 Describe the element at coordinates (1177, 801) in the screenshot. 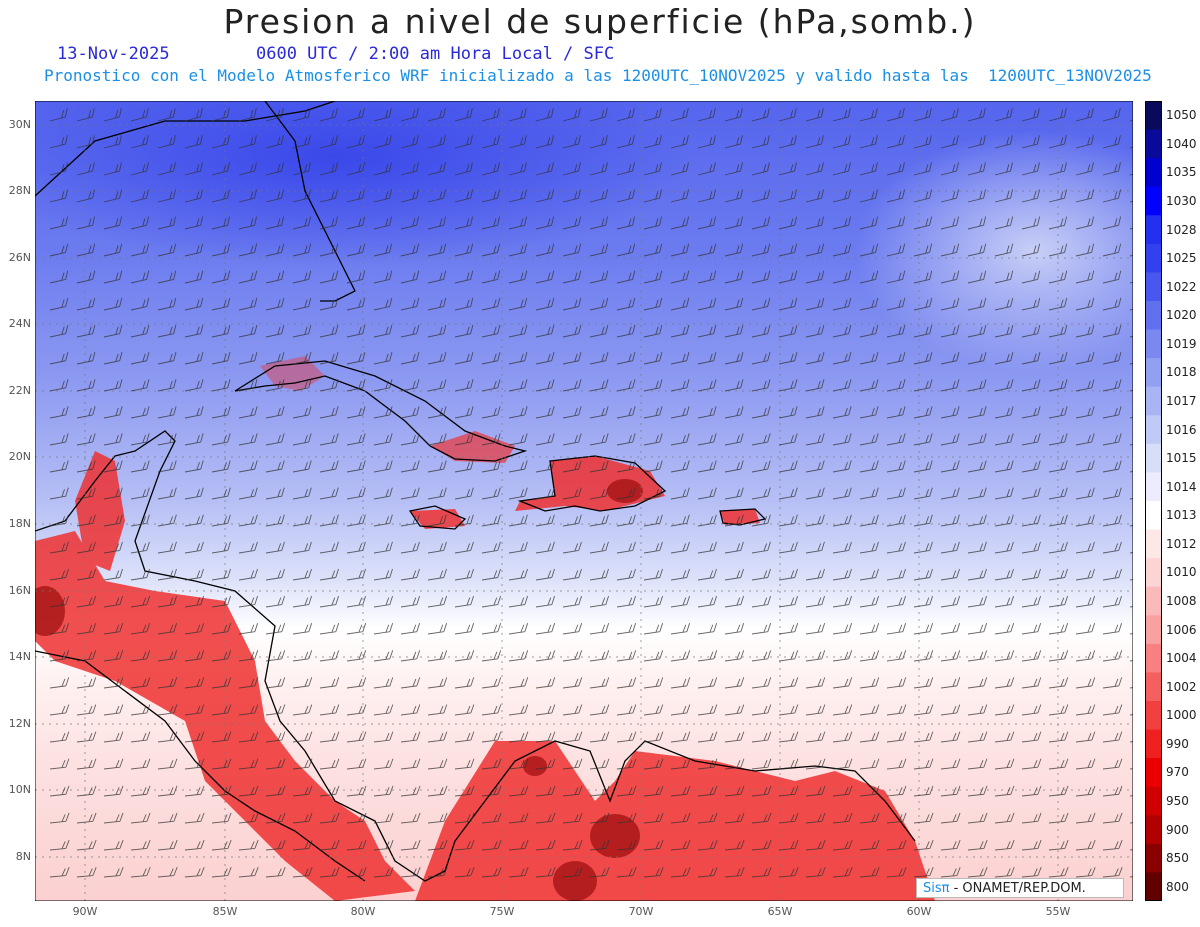

I see `colorbar-label: 950` at that location.